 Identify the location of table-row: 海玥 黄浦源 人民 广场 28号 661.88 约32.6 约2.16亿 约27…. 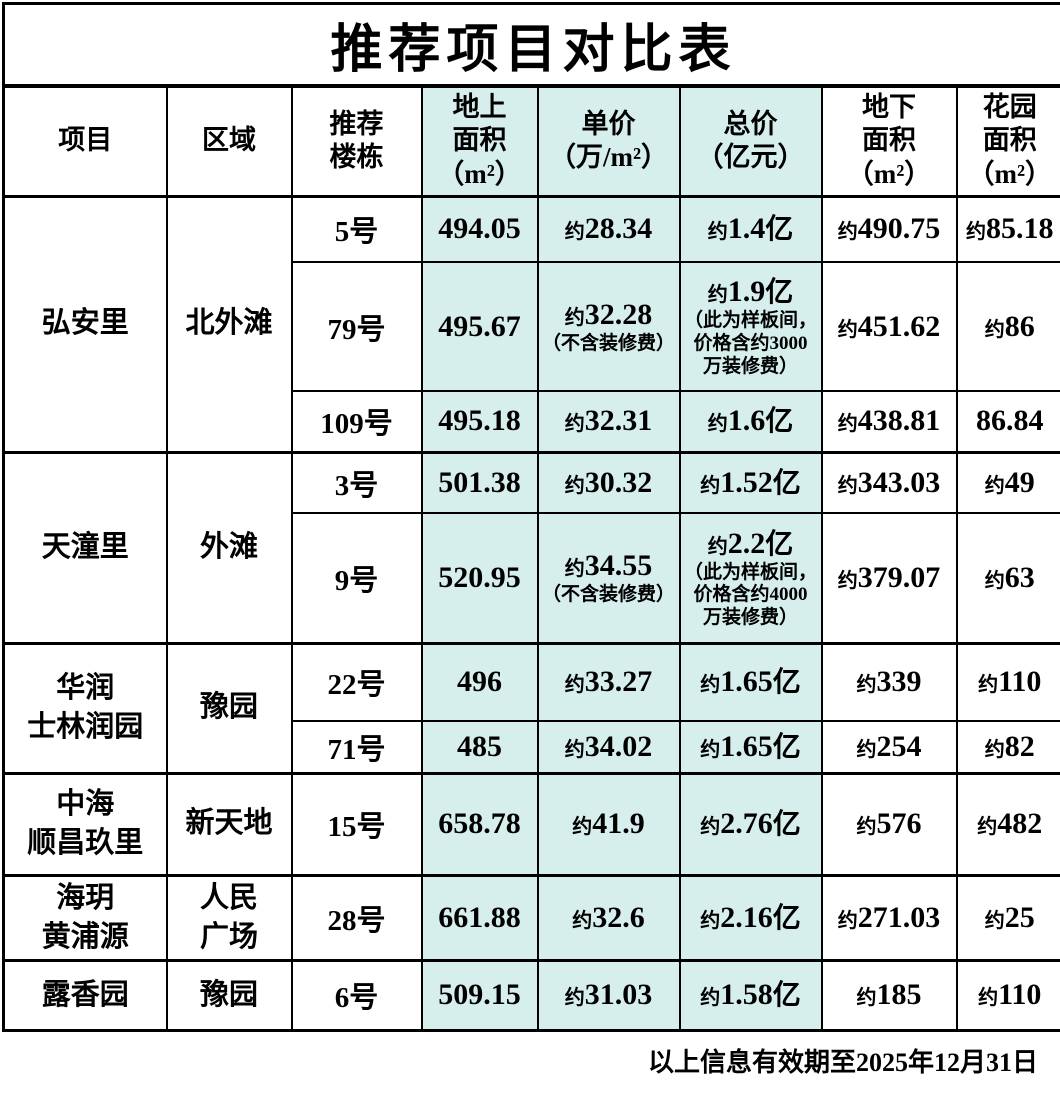
(531, 917).